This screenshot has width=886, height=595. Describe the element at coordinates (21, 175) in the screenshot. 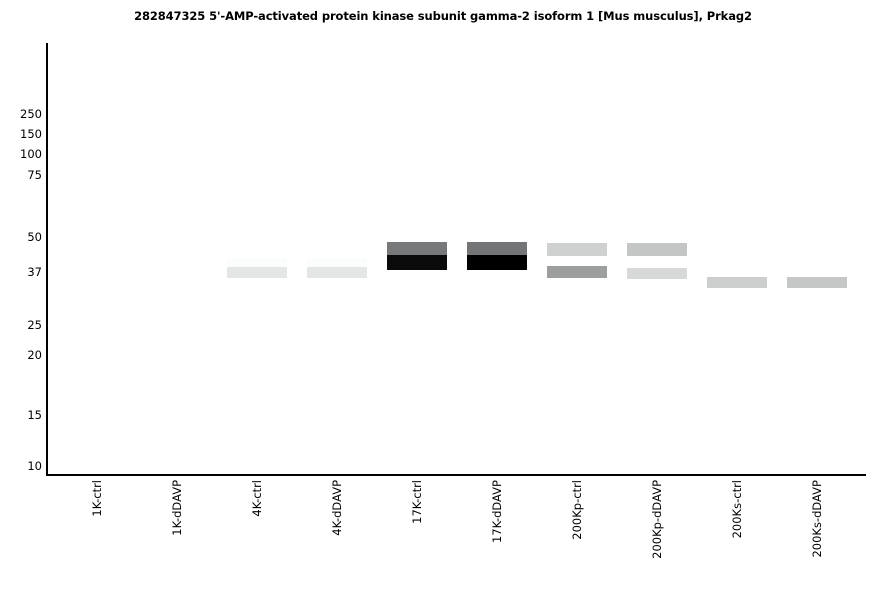

I see `y-tick-75: 75` at that location.